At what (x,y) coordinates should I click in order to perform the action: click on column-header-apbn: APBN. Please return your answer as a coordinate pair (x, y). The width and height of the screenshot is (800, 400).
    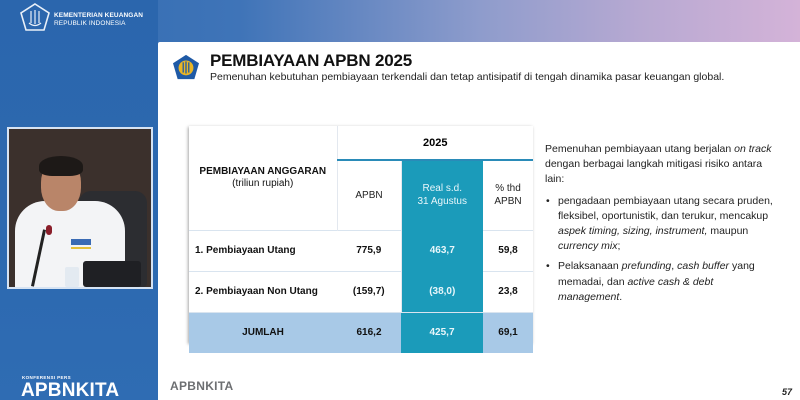
    Looking at the image, I should click on (369, 195).